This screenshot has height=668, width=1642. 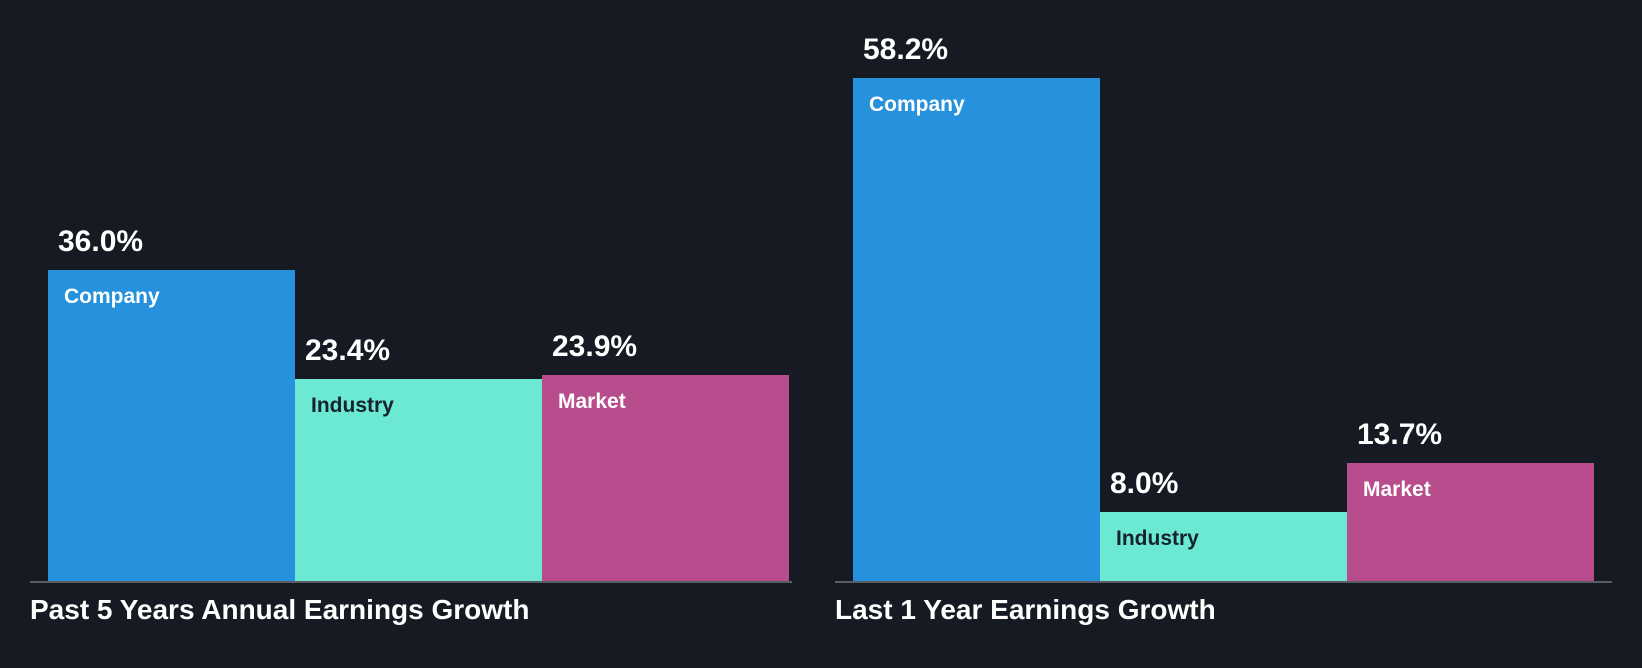 I want to click on bar-group-company: 58.2% Company, so click(x=976, y=307).